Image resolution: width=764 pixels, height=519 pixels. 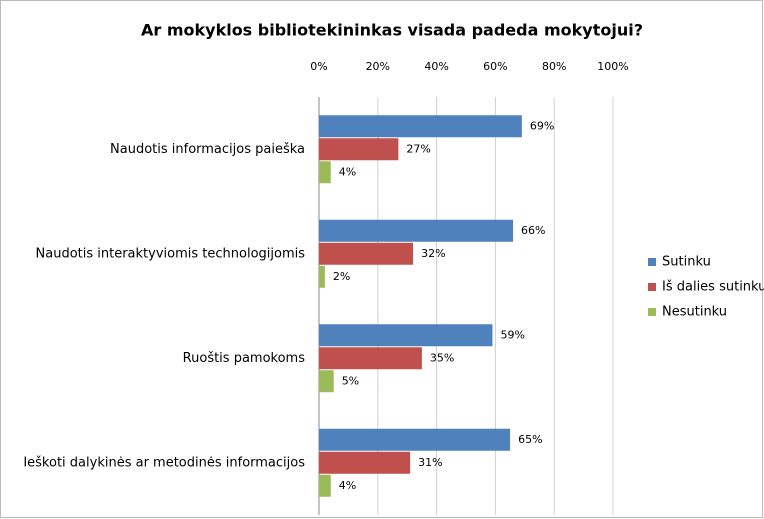 I want to click on value-label: 5%, so click(x=350, y=380).